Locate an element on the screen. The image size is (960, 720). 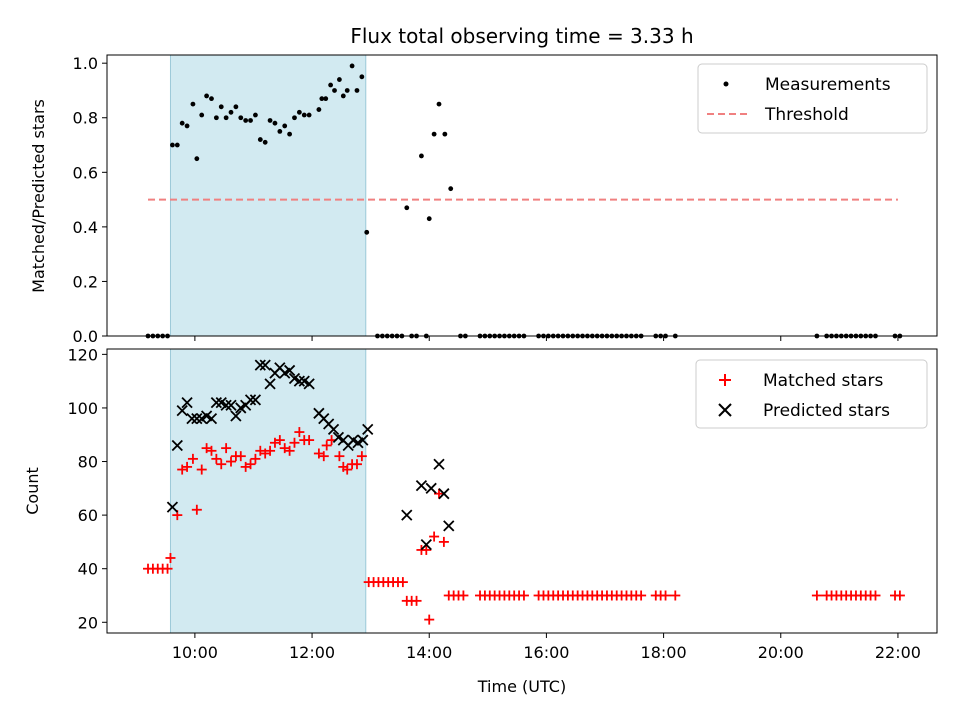
y-tick-label: 20 is located at coordinates (88, 622).